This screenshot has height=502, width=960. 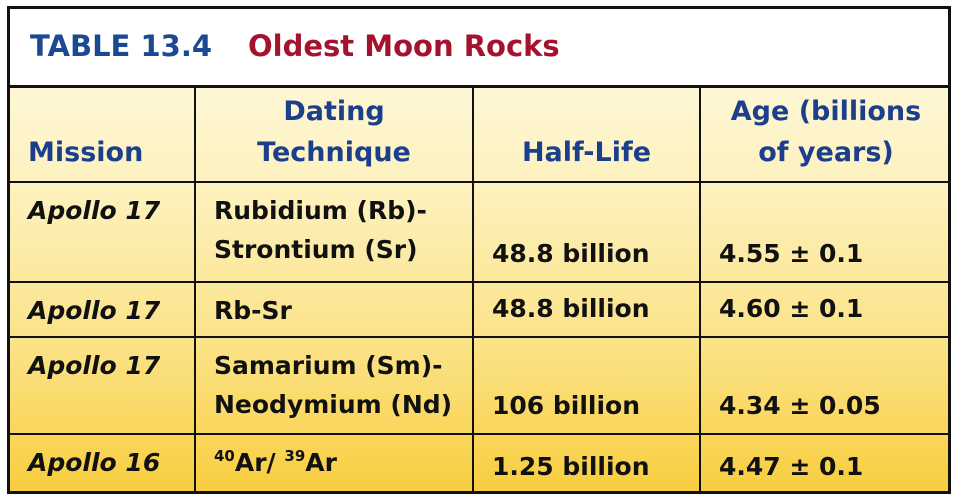 What do you see at coordinates (566, 405) in the screenshot?
I see `cell-line: 106 billion` at bounding box center [566, 405].